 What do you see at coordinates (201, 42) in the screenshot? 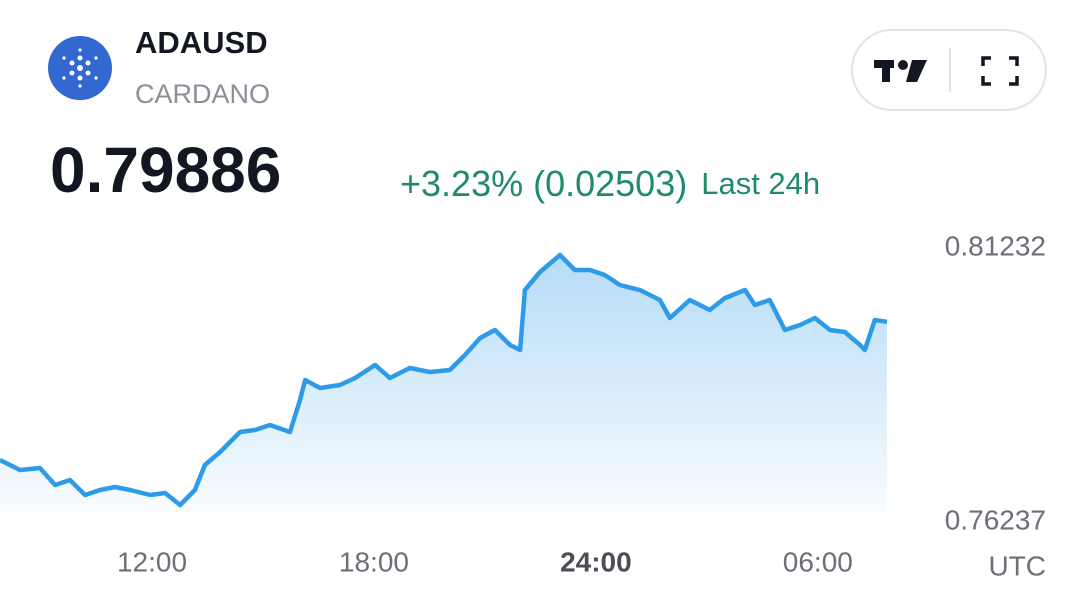
I see `symbol: ADAUSD` at bounding box center [201, 42].